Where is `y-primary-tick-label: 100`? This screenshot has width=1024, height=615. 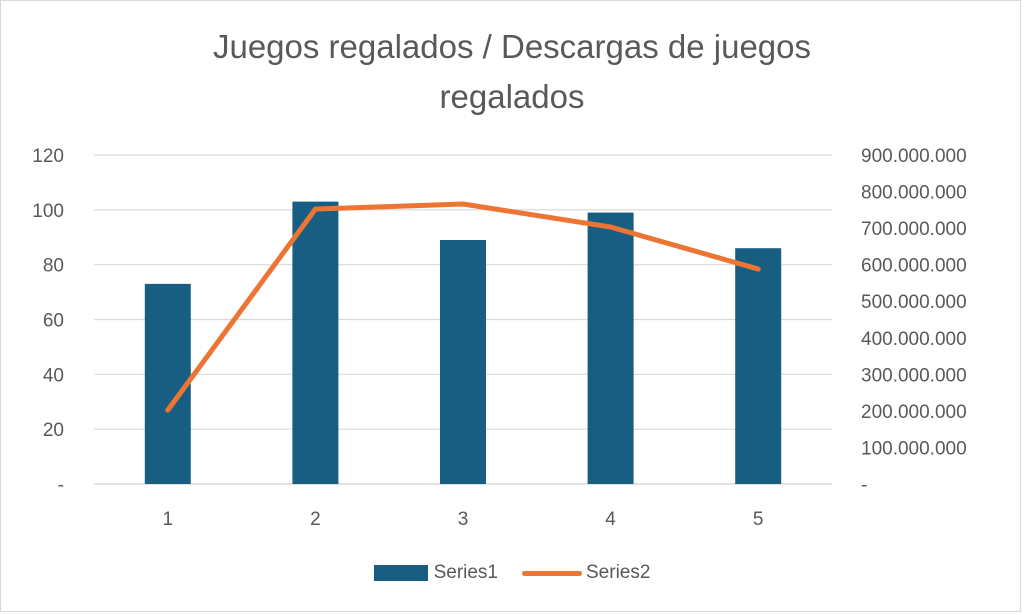
y-primary-tick-label: 100 is located at coordinates (48, 211).